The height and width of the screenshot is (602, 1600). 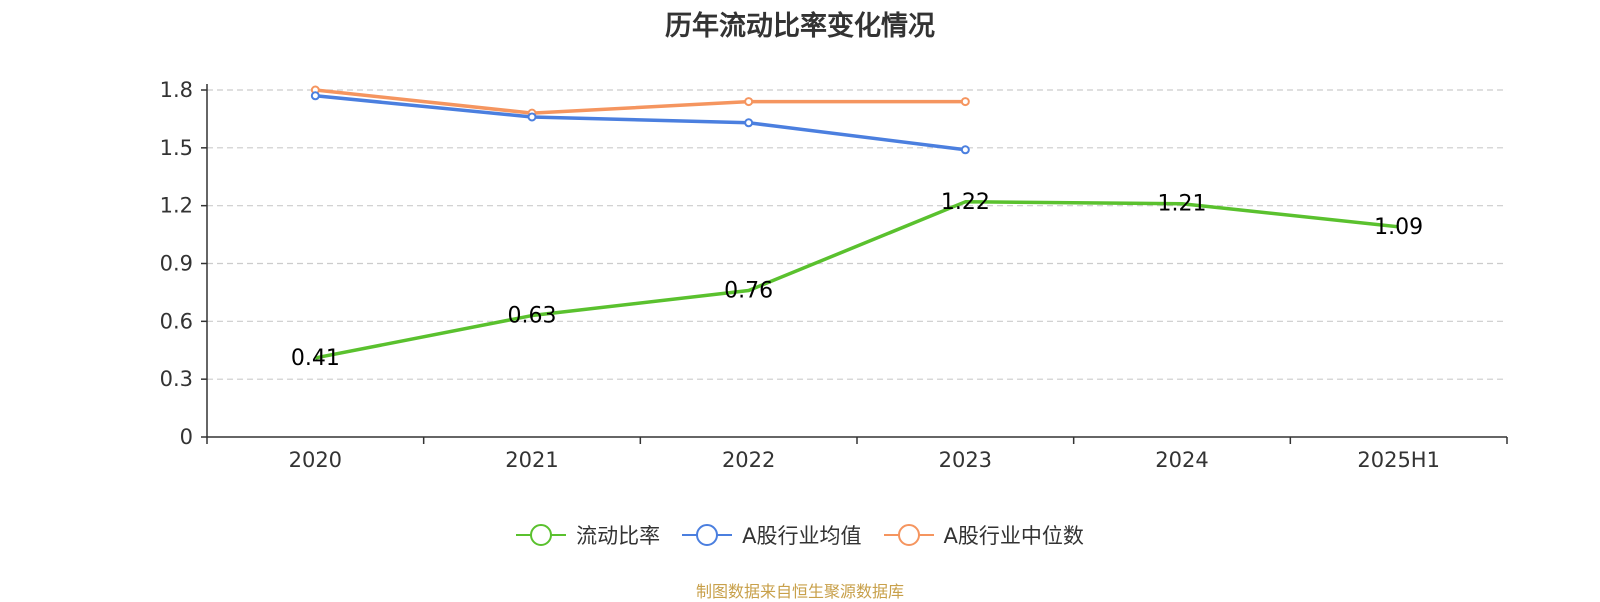 What do you see at coordinates (315, 358) in the screenshot?
I see `data-label: 0.41` at bounding box center [315, 358].